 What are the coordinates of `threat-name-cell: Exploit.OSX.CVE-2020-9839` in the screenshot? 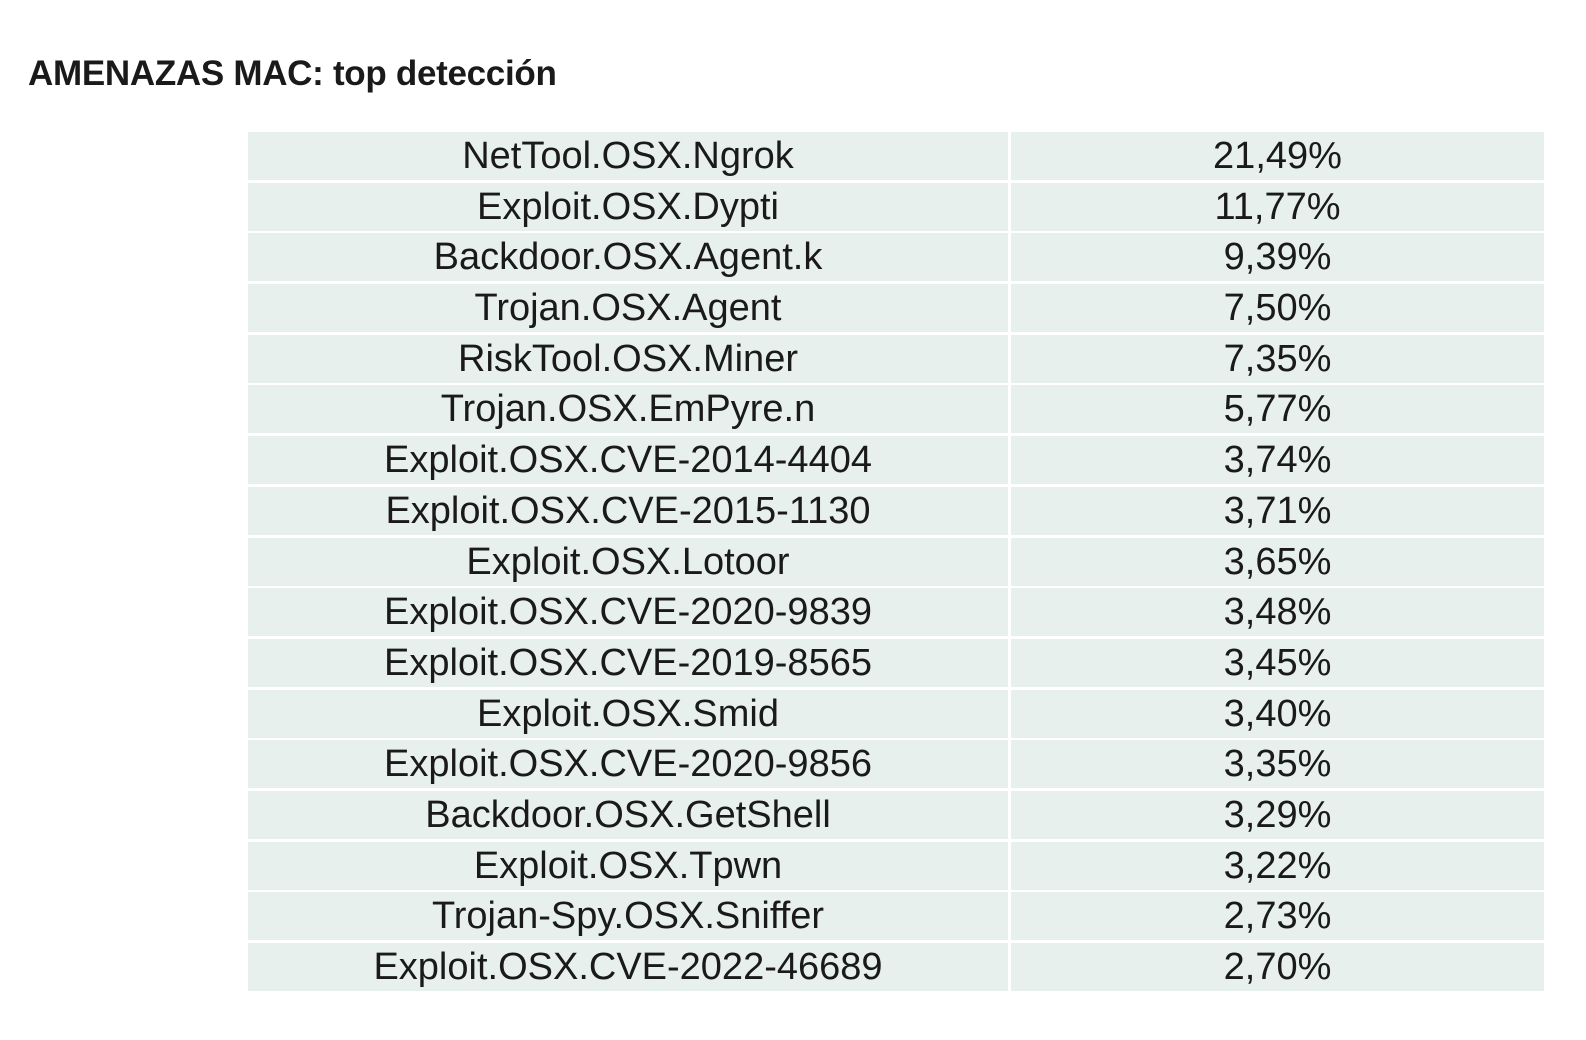 It's located at (628, 612).